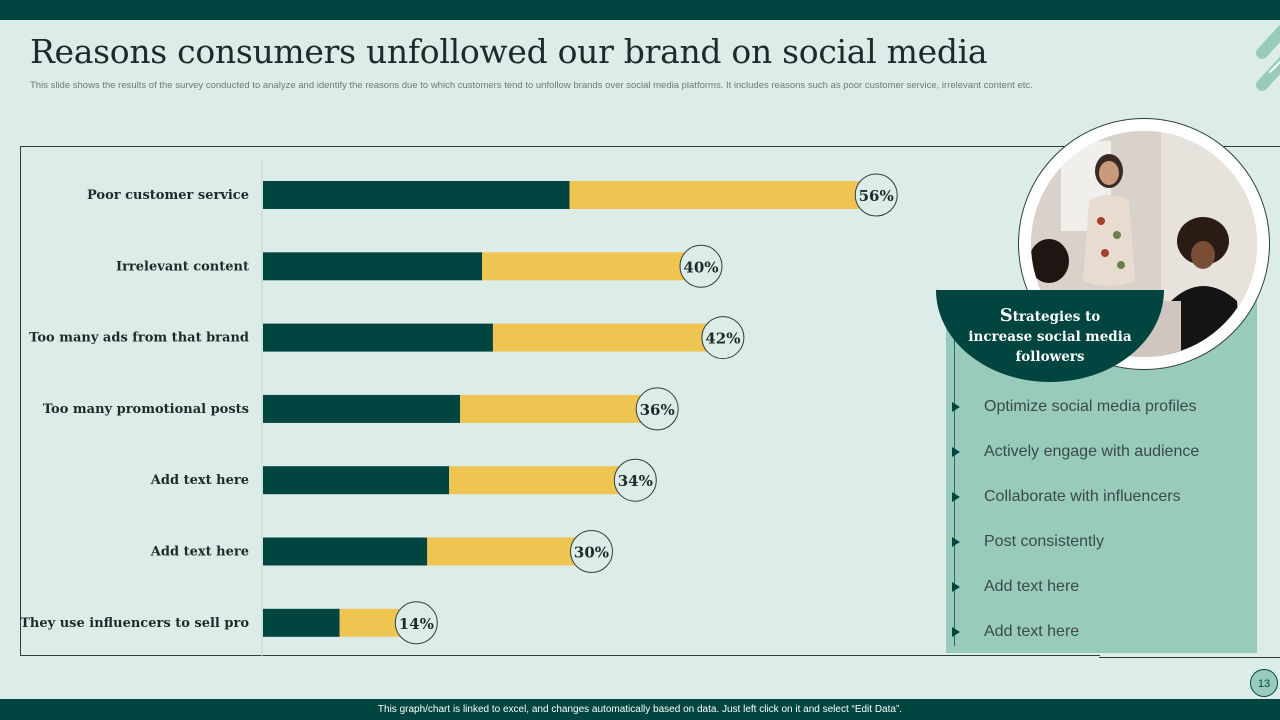 The height and width of the screenshot is (720, 1280). Describe the element at coordinates (954, 471) in the screenshot. I see `panel-vertical-line` at that location.